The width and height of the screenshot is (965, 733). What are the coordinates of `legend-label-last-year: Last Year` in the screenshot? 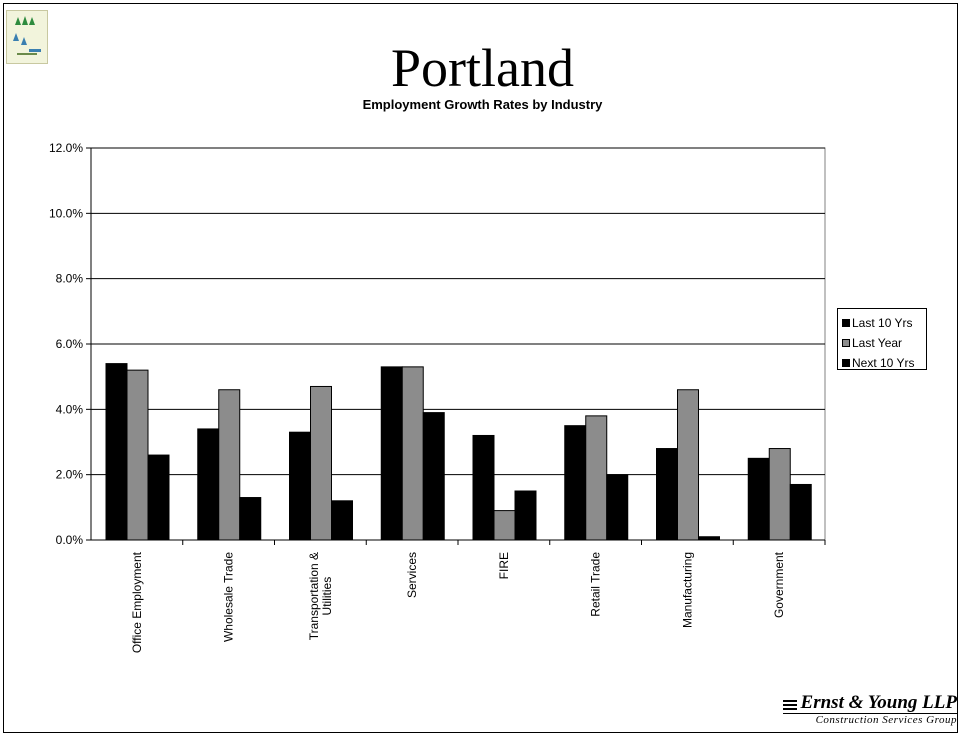 It's located at (877, 343).